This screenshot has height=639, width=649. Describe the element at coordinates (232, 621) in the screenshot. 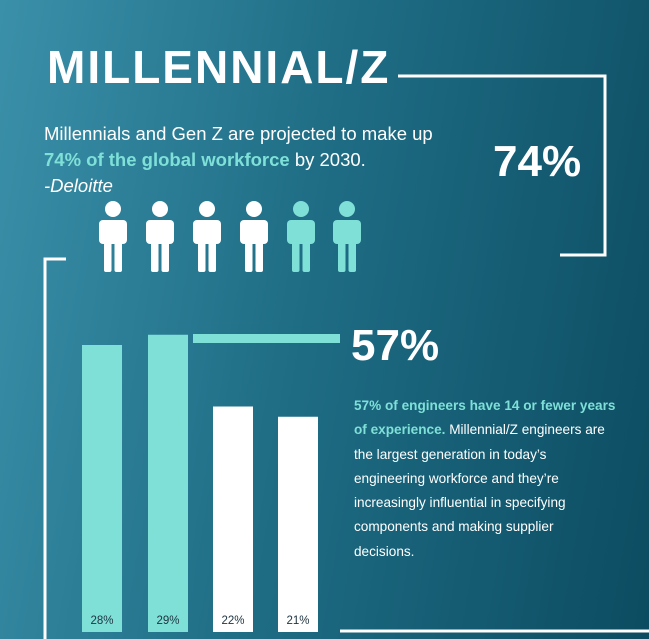

I see `value-label: 22%` at that location.